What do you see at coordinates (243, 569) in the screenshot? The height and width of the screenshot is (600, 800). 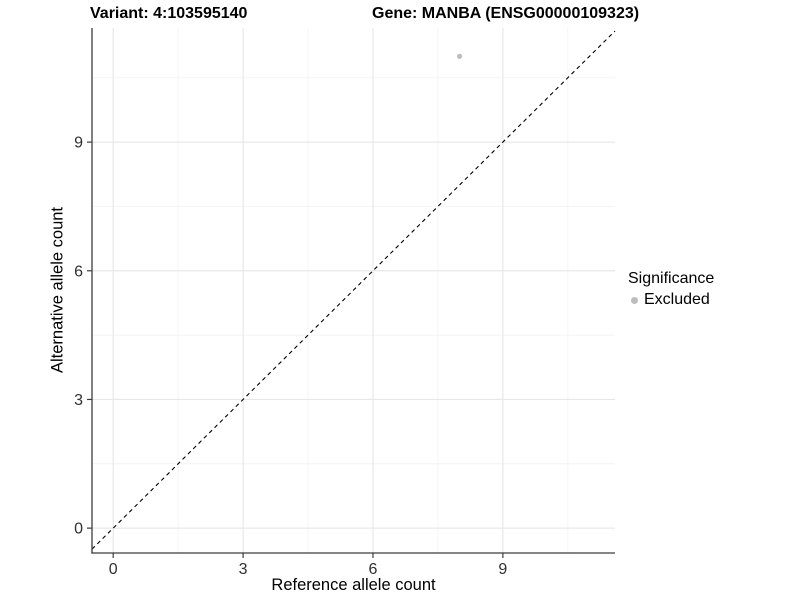 I see `x-tick-label: 3` at bounding box center [243, 569].